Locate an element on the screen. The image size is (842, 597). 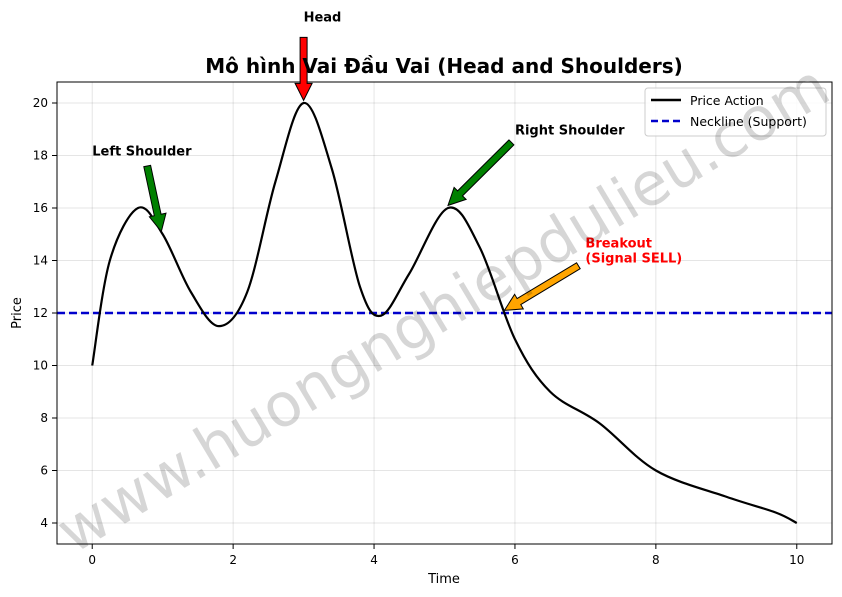
head-label-line: Head is located at coordinates (323, 18).